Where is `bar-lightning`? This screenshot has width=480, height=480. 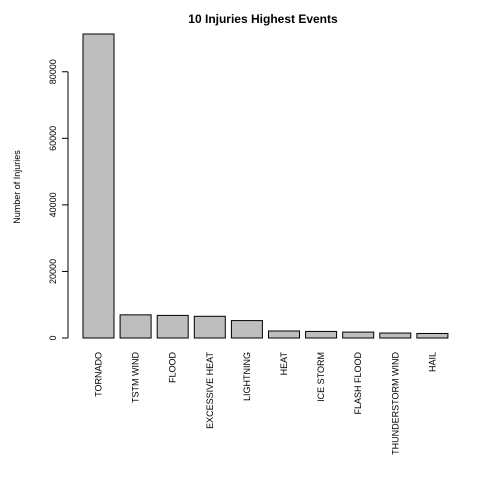
bar-lightning is located at coordinates (246, 329).